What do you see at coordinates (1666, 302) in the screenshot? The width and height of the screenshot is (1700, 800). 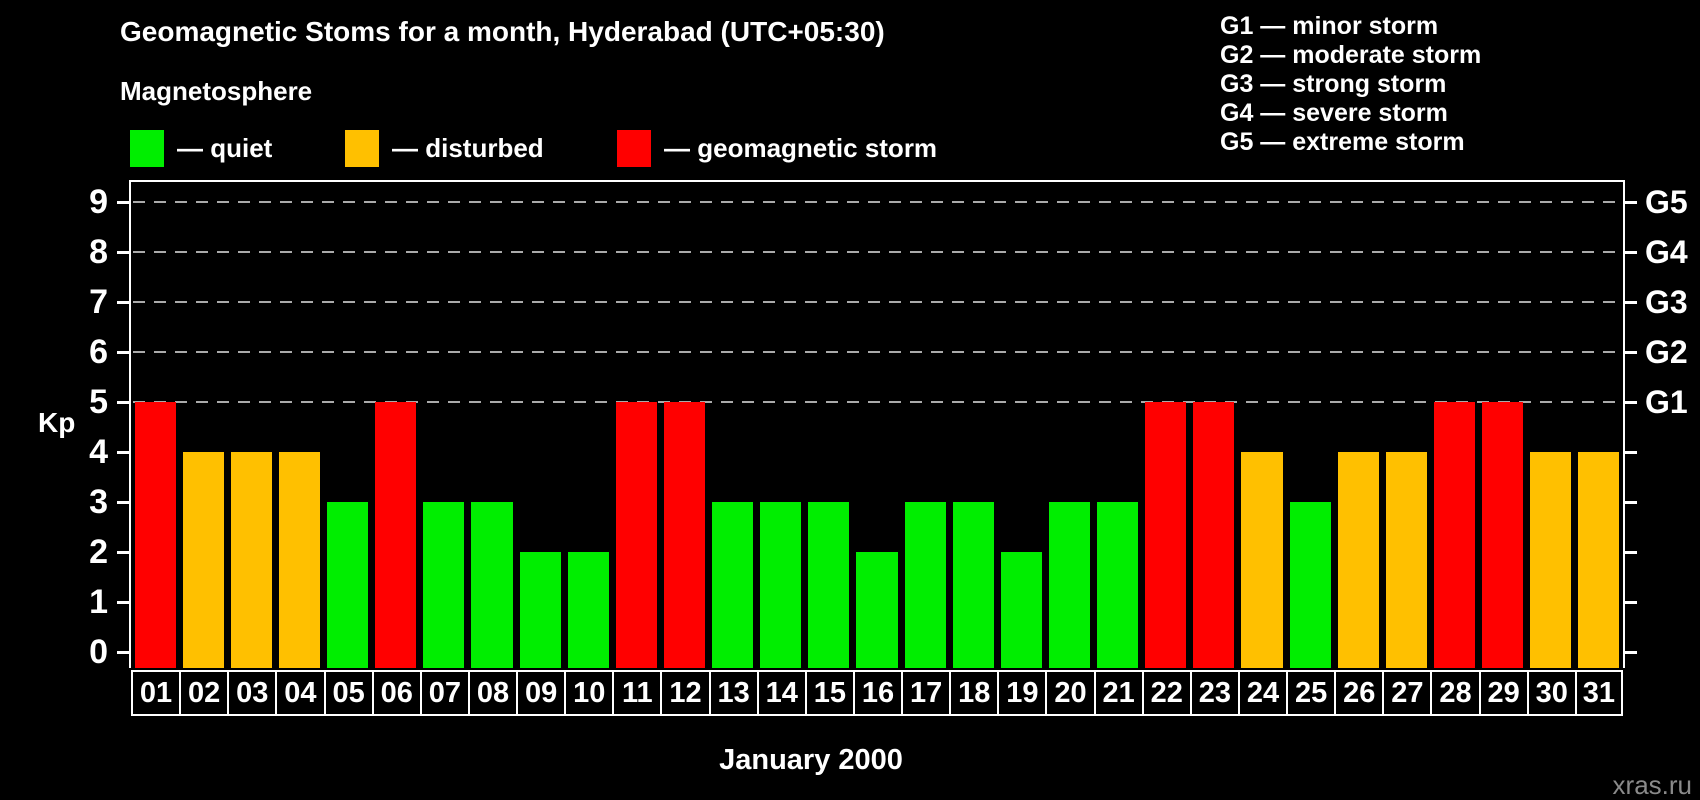 I see `g-axis-label-g3: G3` at bounding box center [1666, 302].